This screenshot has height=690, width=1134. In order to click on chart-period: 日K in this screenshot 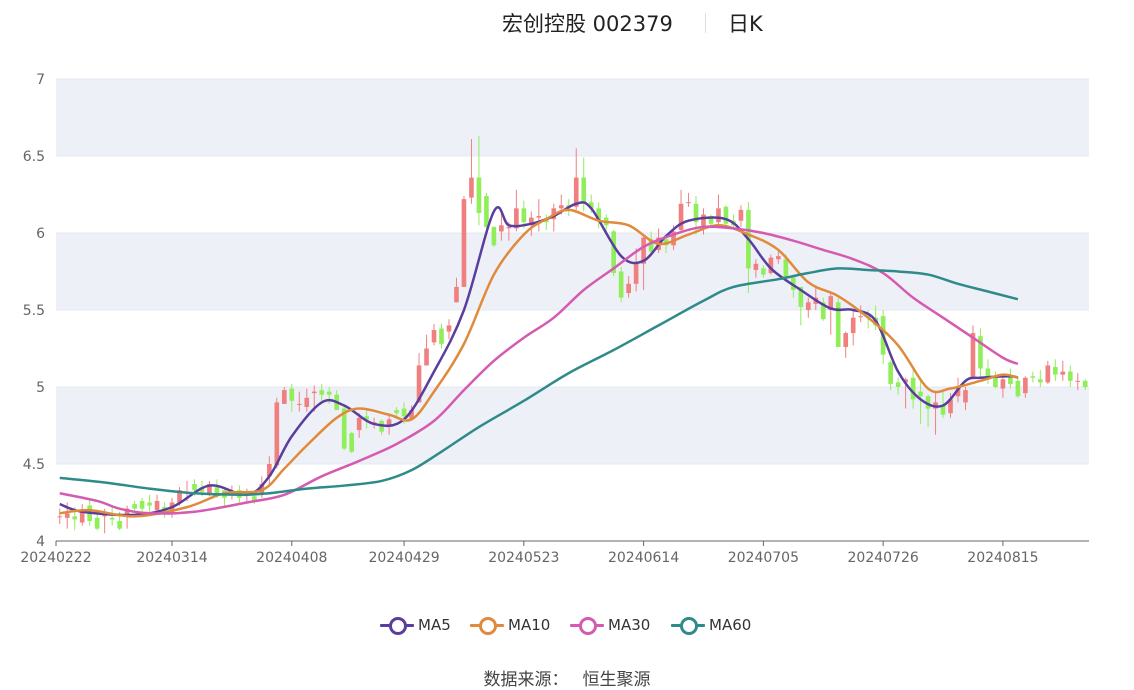, I will do `click(745, 24)`.